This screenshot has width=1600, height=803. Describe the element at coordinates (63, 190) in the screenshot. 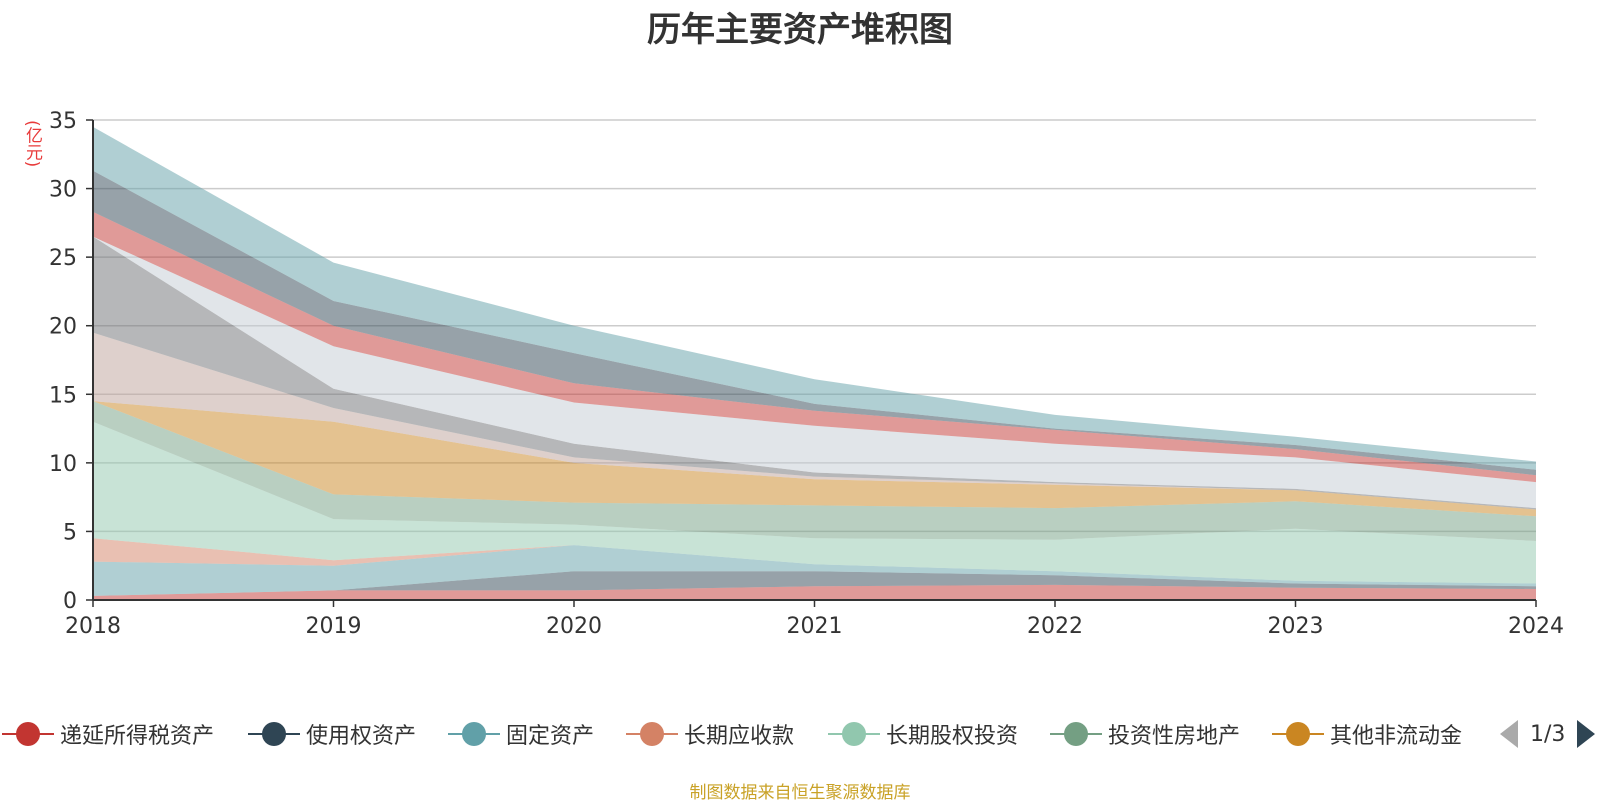

I see `y-tick-label: 30` at that location.